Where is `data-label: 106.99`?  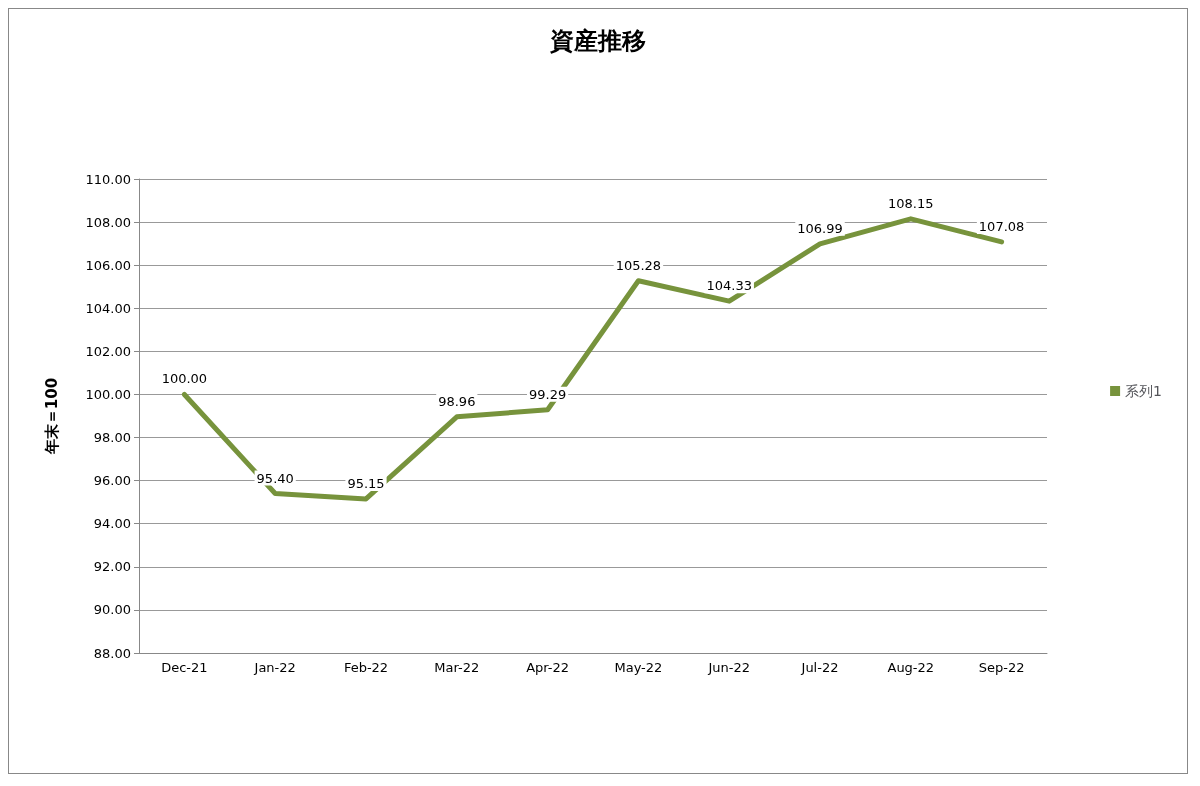
data-label: 106.99 is located at coordinates (820, 228).